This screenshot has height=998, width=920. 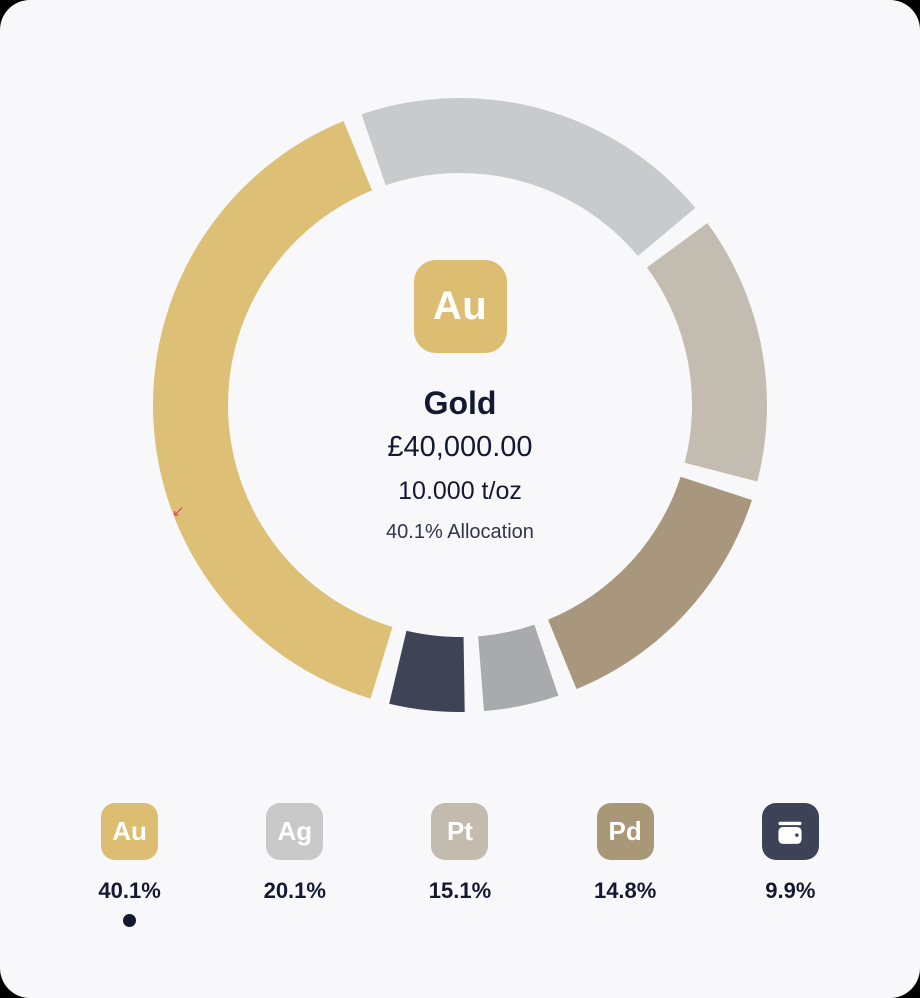 I want to click on silver-badge-icon: Ag, so click(x=295, y=831).